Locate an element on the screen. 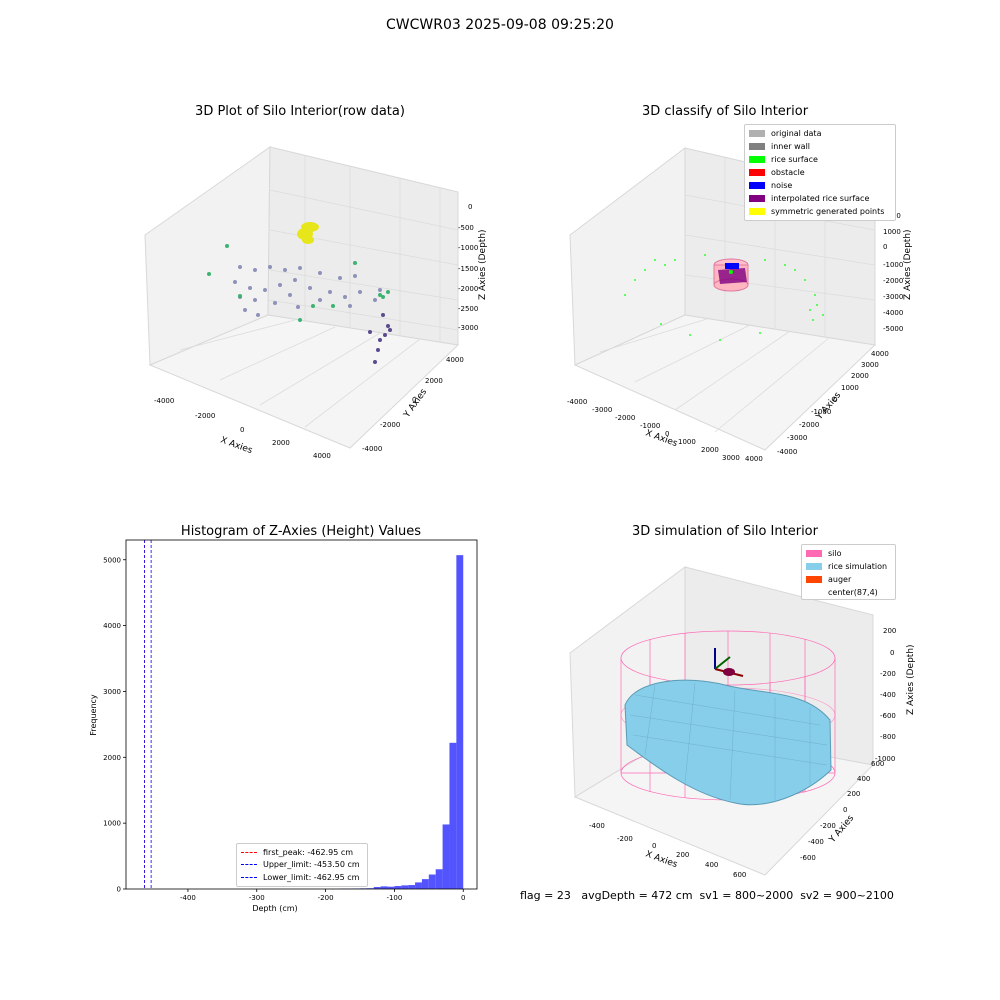  classify-legend-label: symmetric generated points is located at coordinates (828, 211).